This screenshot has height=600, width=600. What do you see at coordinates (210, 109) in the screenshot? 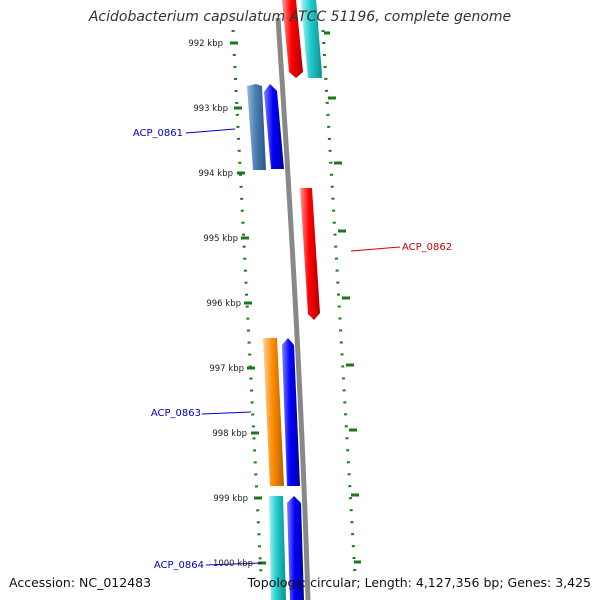
I see `ruler-label-993: 993 kbp` at bounding box center [210, 109].